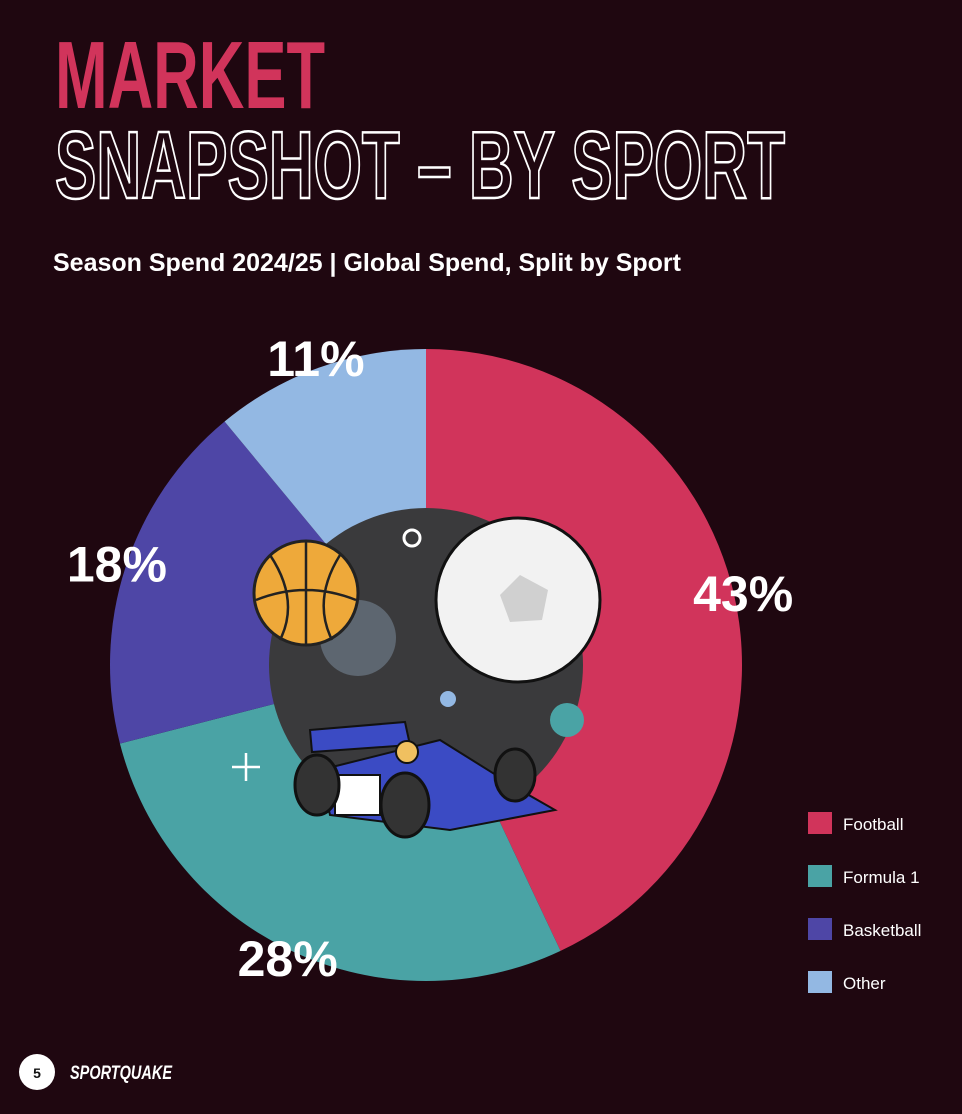  I want to click on legend-label: Formula 1, so click(881, 877).